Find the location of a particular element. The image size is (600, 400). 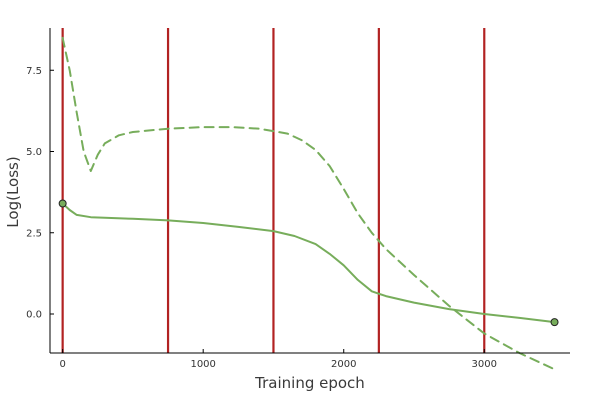

y-tick-label: 0.0 is located at coordinates (34, 315).